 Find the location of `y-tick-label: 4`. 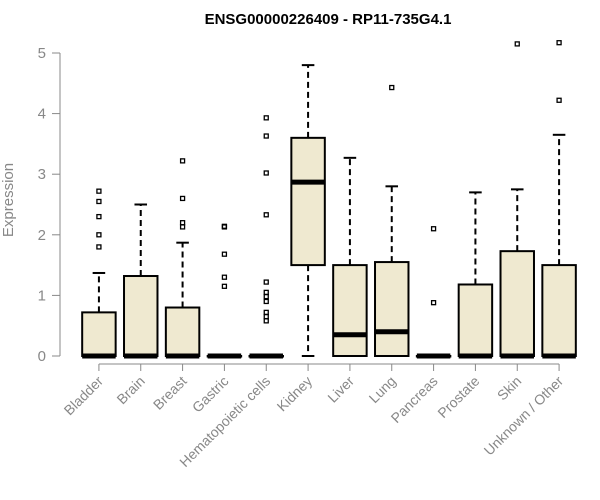

y-tick-label: 4 is located at coordinates (42, 114).